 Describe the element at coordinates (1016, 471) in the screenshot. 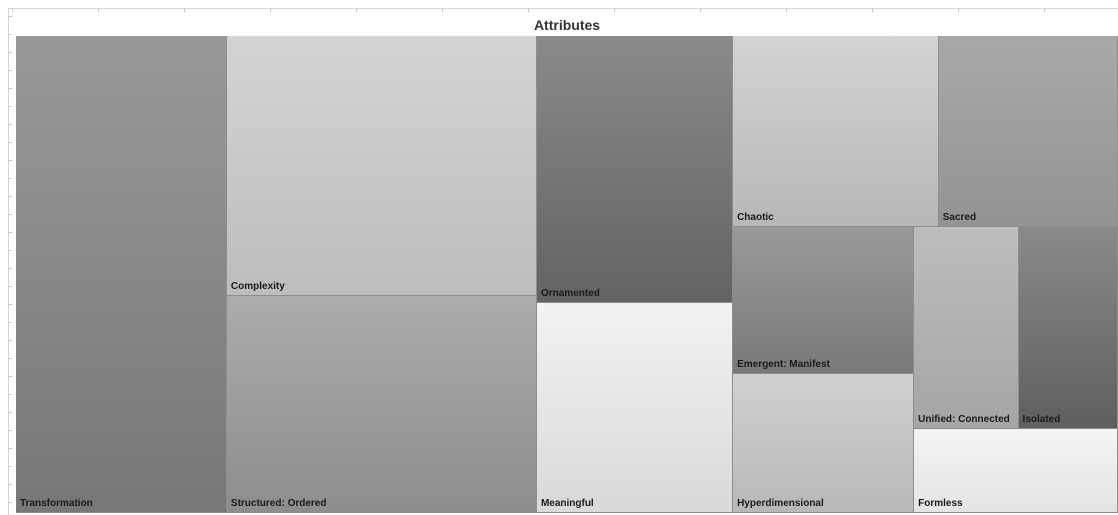

I see `tile-formless: Formless` at that location.